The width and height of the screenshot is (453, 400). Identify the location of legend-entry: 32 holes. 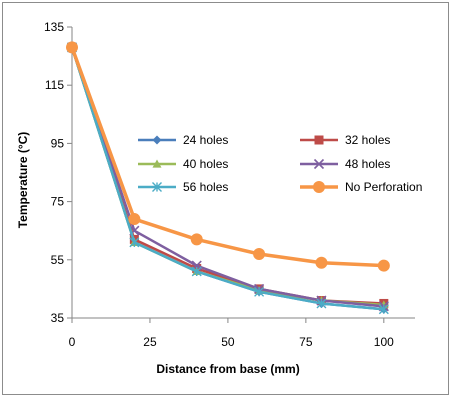
(345, 140).